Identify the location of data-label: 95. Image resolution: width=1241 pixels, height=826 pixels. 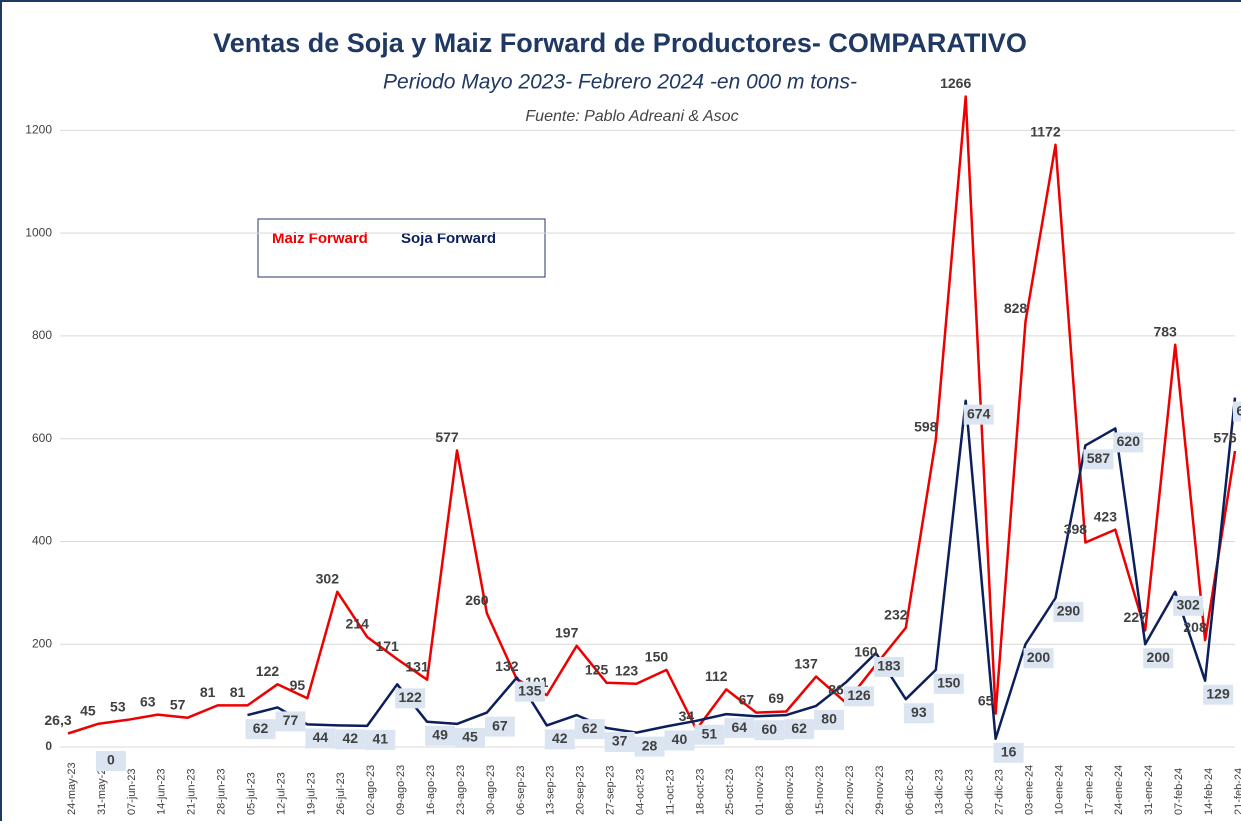
(298, 685).